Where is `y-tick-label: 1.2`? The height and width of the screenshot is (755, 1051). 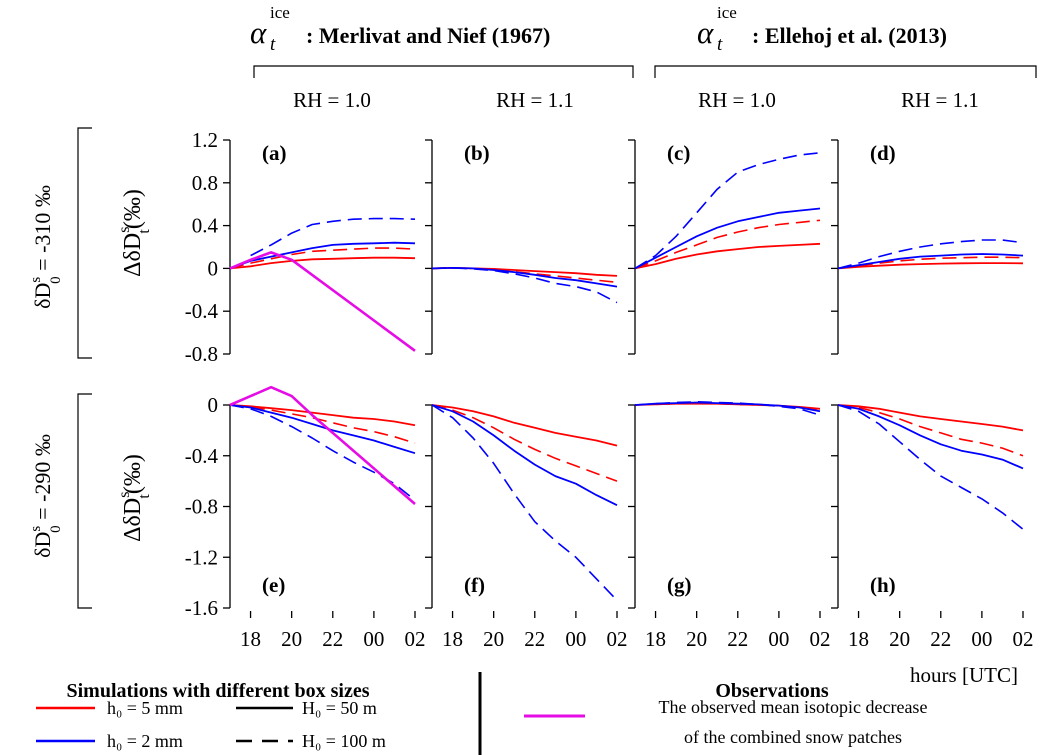 y-tick-label: 1.2 is located at coordinates (205, 140).